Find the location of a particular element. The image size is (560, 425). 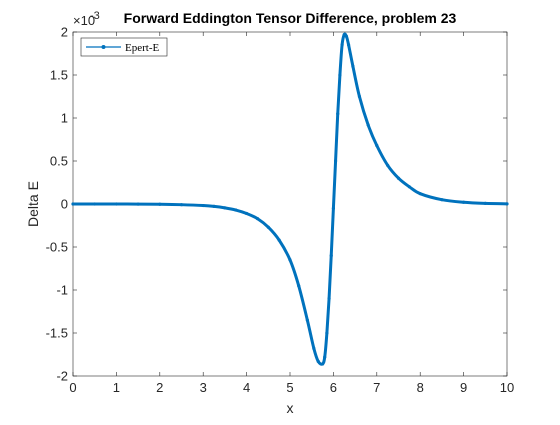

x-axis-label: x is located at coordinates (290, 408).